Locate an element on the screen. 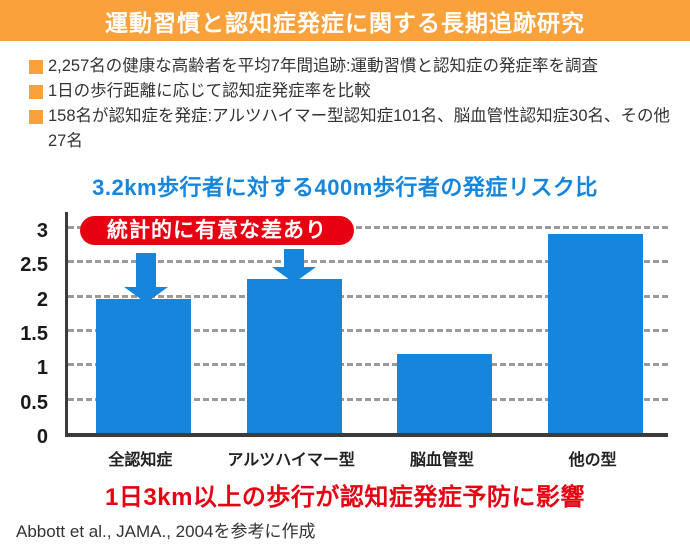 This screenshot has height=550, width=690. y-tick-label: 0.5 is located at coordinates (34, 402).